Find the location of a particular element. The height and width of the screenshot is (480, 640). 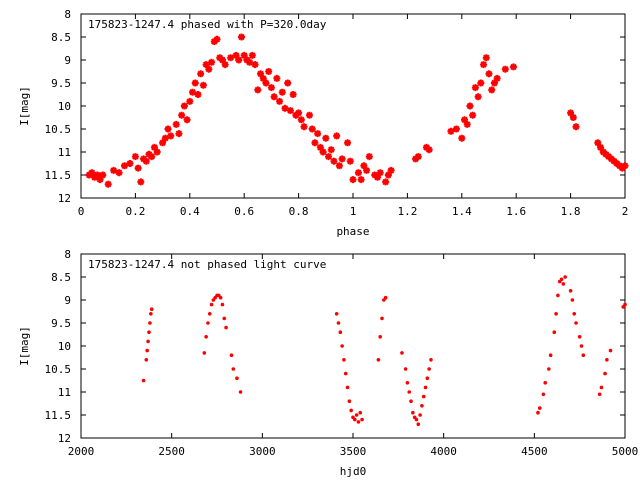

y-tick-label: 10 is located at coordinates (64, 346).